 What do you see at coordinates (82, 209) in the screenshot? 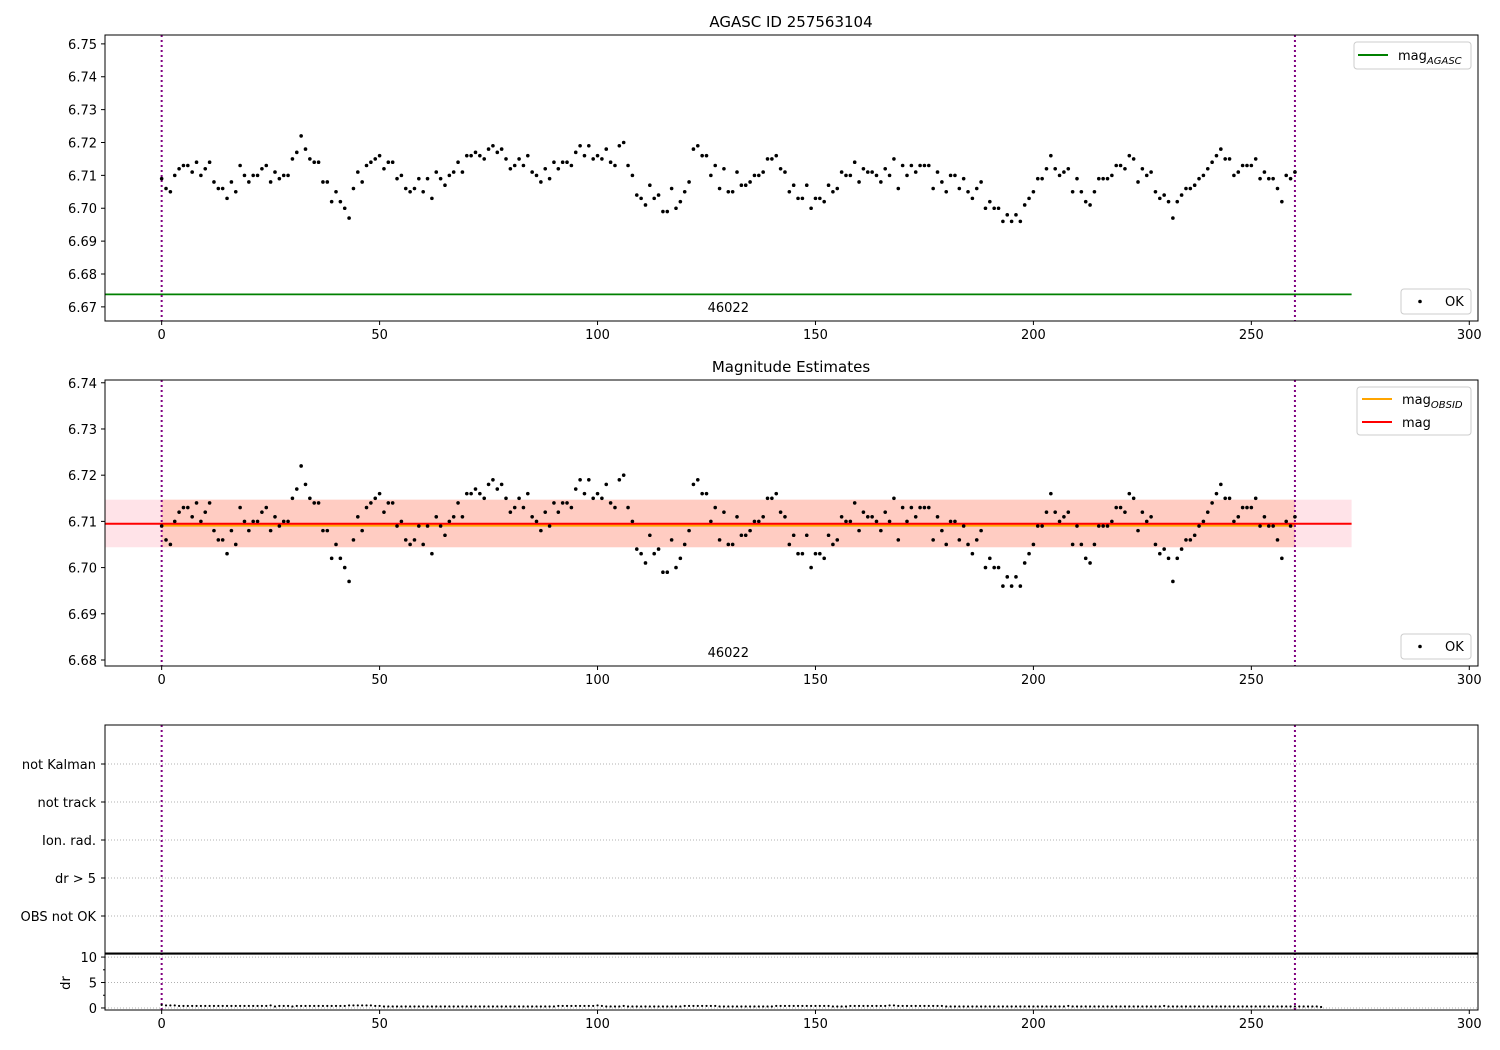
I see `y-tick-label: 6.70` at bounding box center [82, 209].